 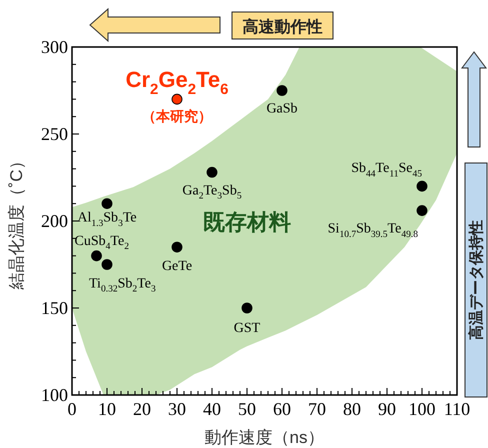 I want to click on x-tick-label: 80, so click(x=352, y=409).